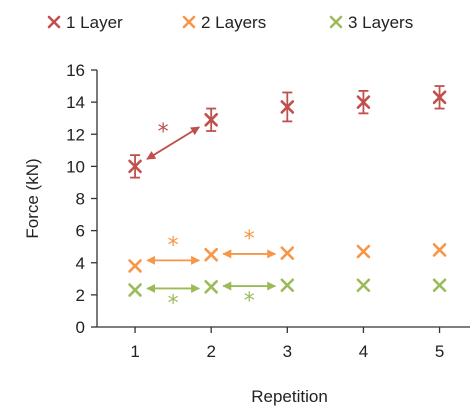 Image resolution: width=473 pixels, height=412 pixels. I want to click on y-tick-label: 12, so click(75, 134).